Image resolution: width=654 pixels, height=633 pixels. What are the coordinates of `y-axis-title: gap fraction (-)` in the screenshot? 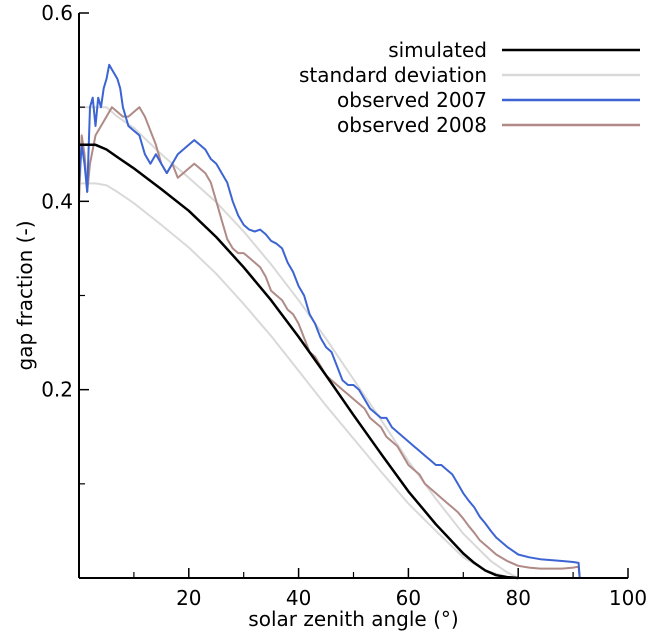 It's located at (25, 295).